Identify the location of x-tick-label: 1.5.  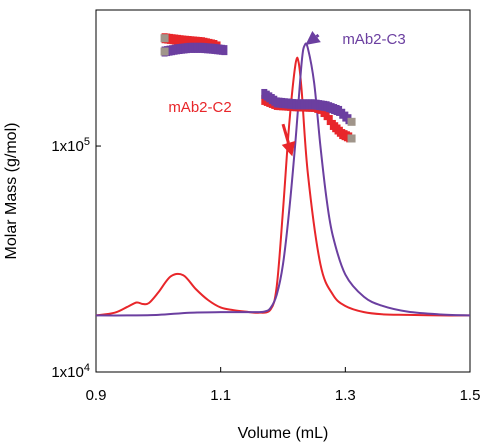
(470, 395).